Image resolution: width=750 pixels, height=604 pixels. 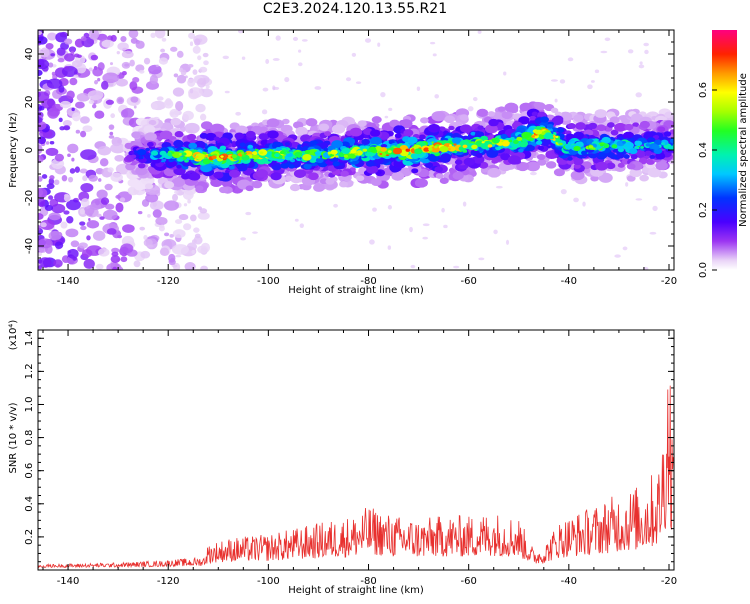 I want to click on colorbar-label: Normalized spectral amplitude, so click(x=743, y=150).